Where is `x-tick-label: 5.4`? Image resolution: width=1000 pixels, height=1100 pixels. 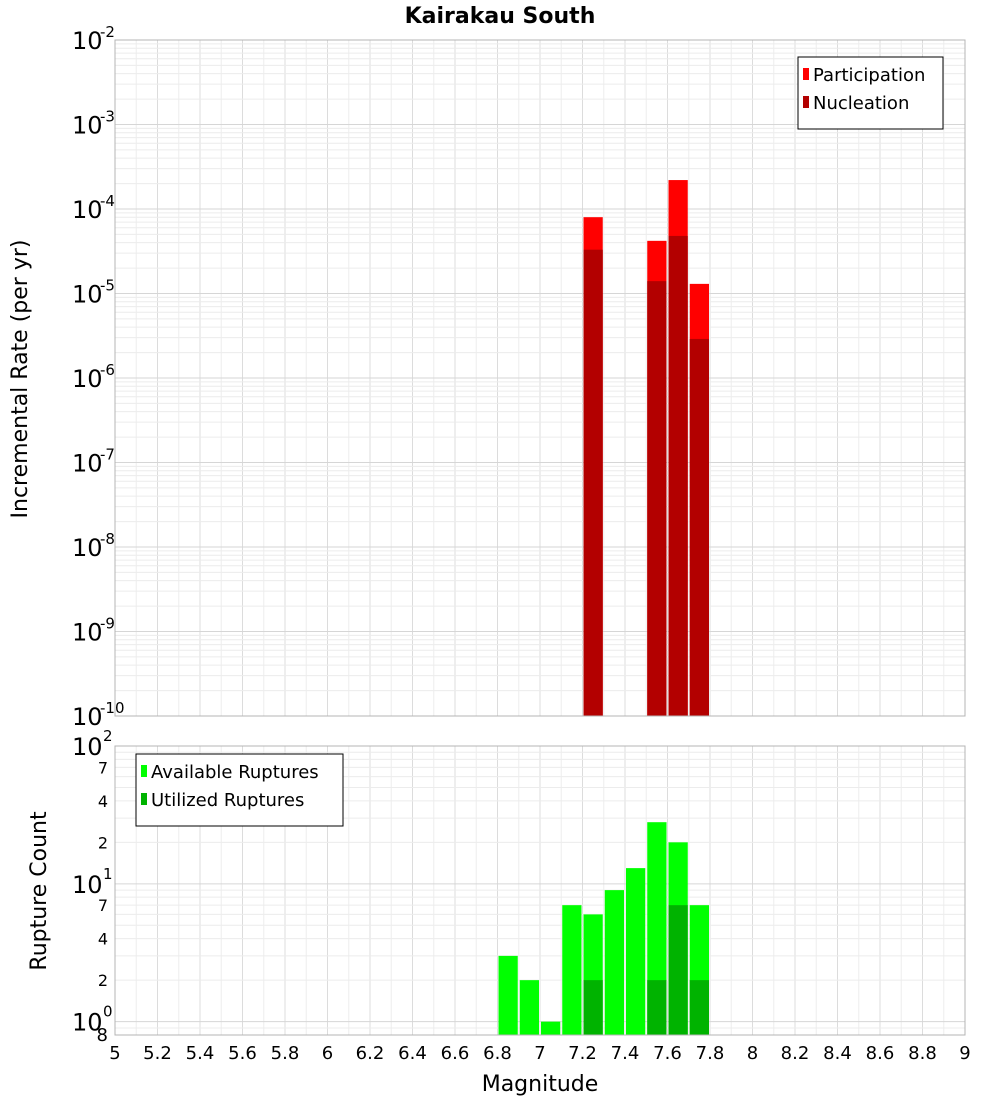
x-tick-label: 5.4 is located at coordinates (200, 1053).